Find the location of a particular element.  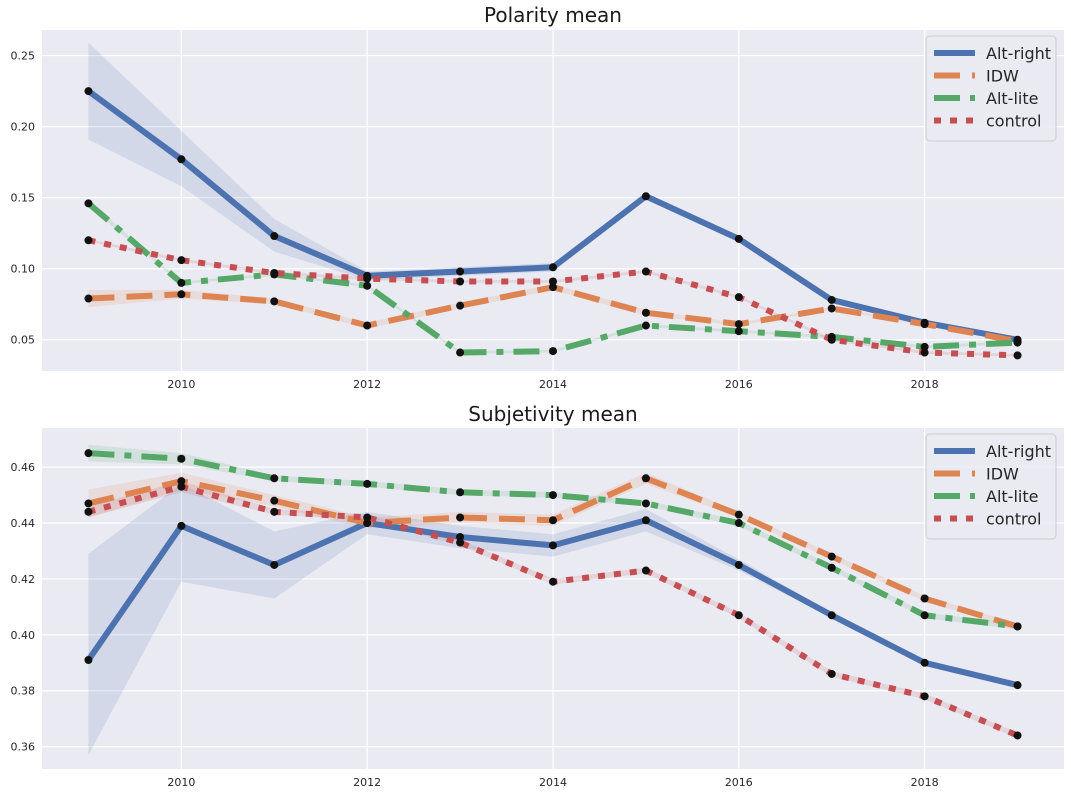

chart-1-x-tick-label: 2014 is located at coordinates (553, 782).